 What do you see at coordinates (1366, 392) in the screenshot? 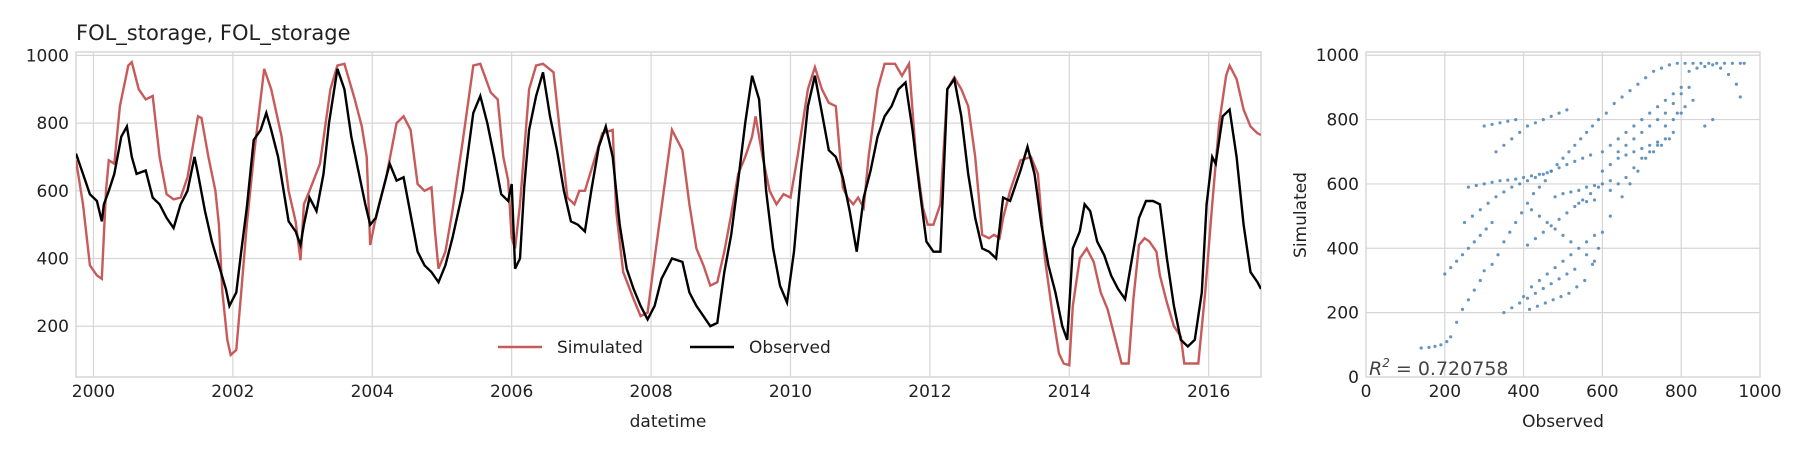
I see `scatter-x-tick-label: 0` at bounding box center [1366, 392].